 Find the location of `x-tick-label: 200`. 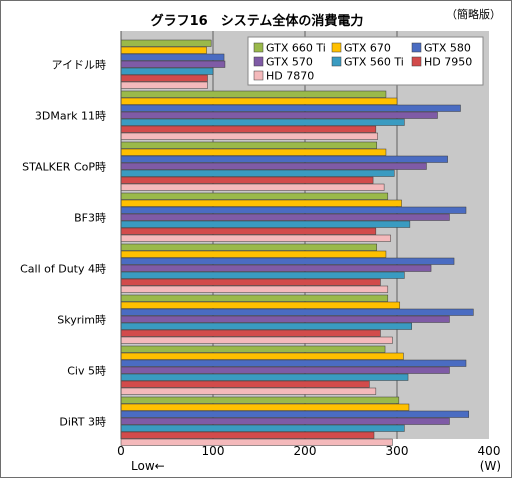

x-tick-label: 200 is located at coordinates (305, 451).